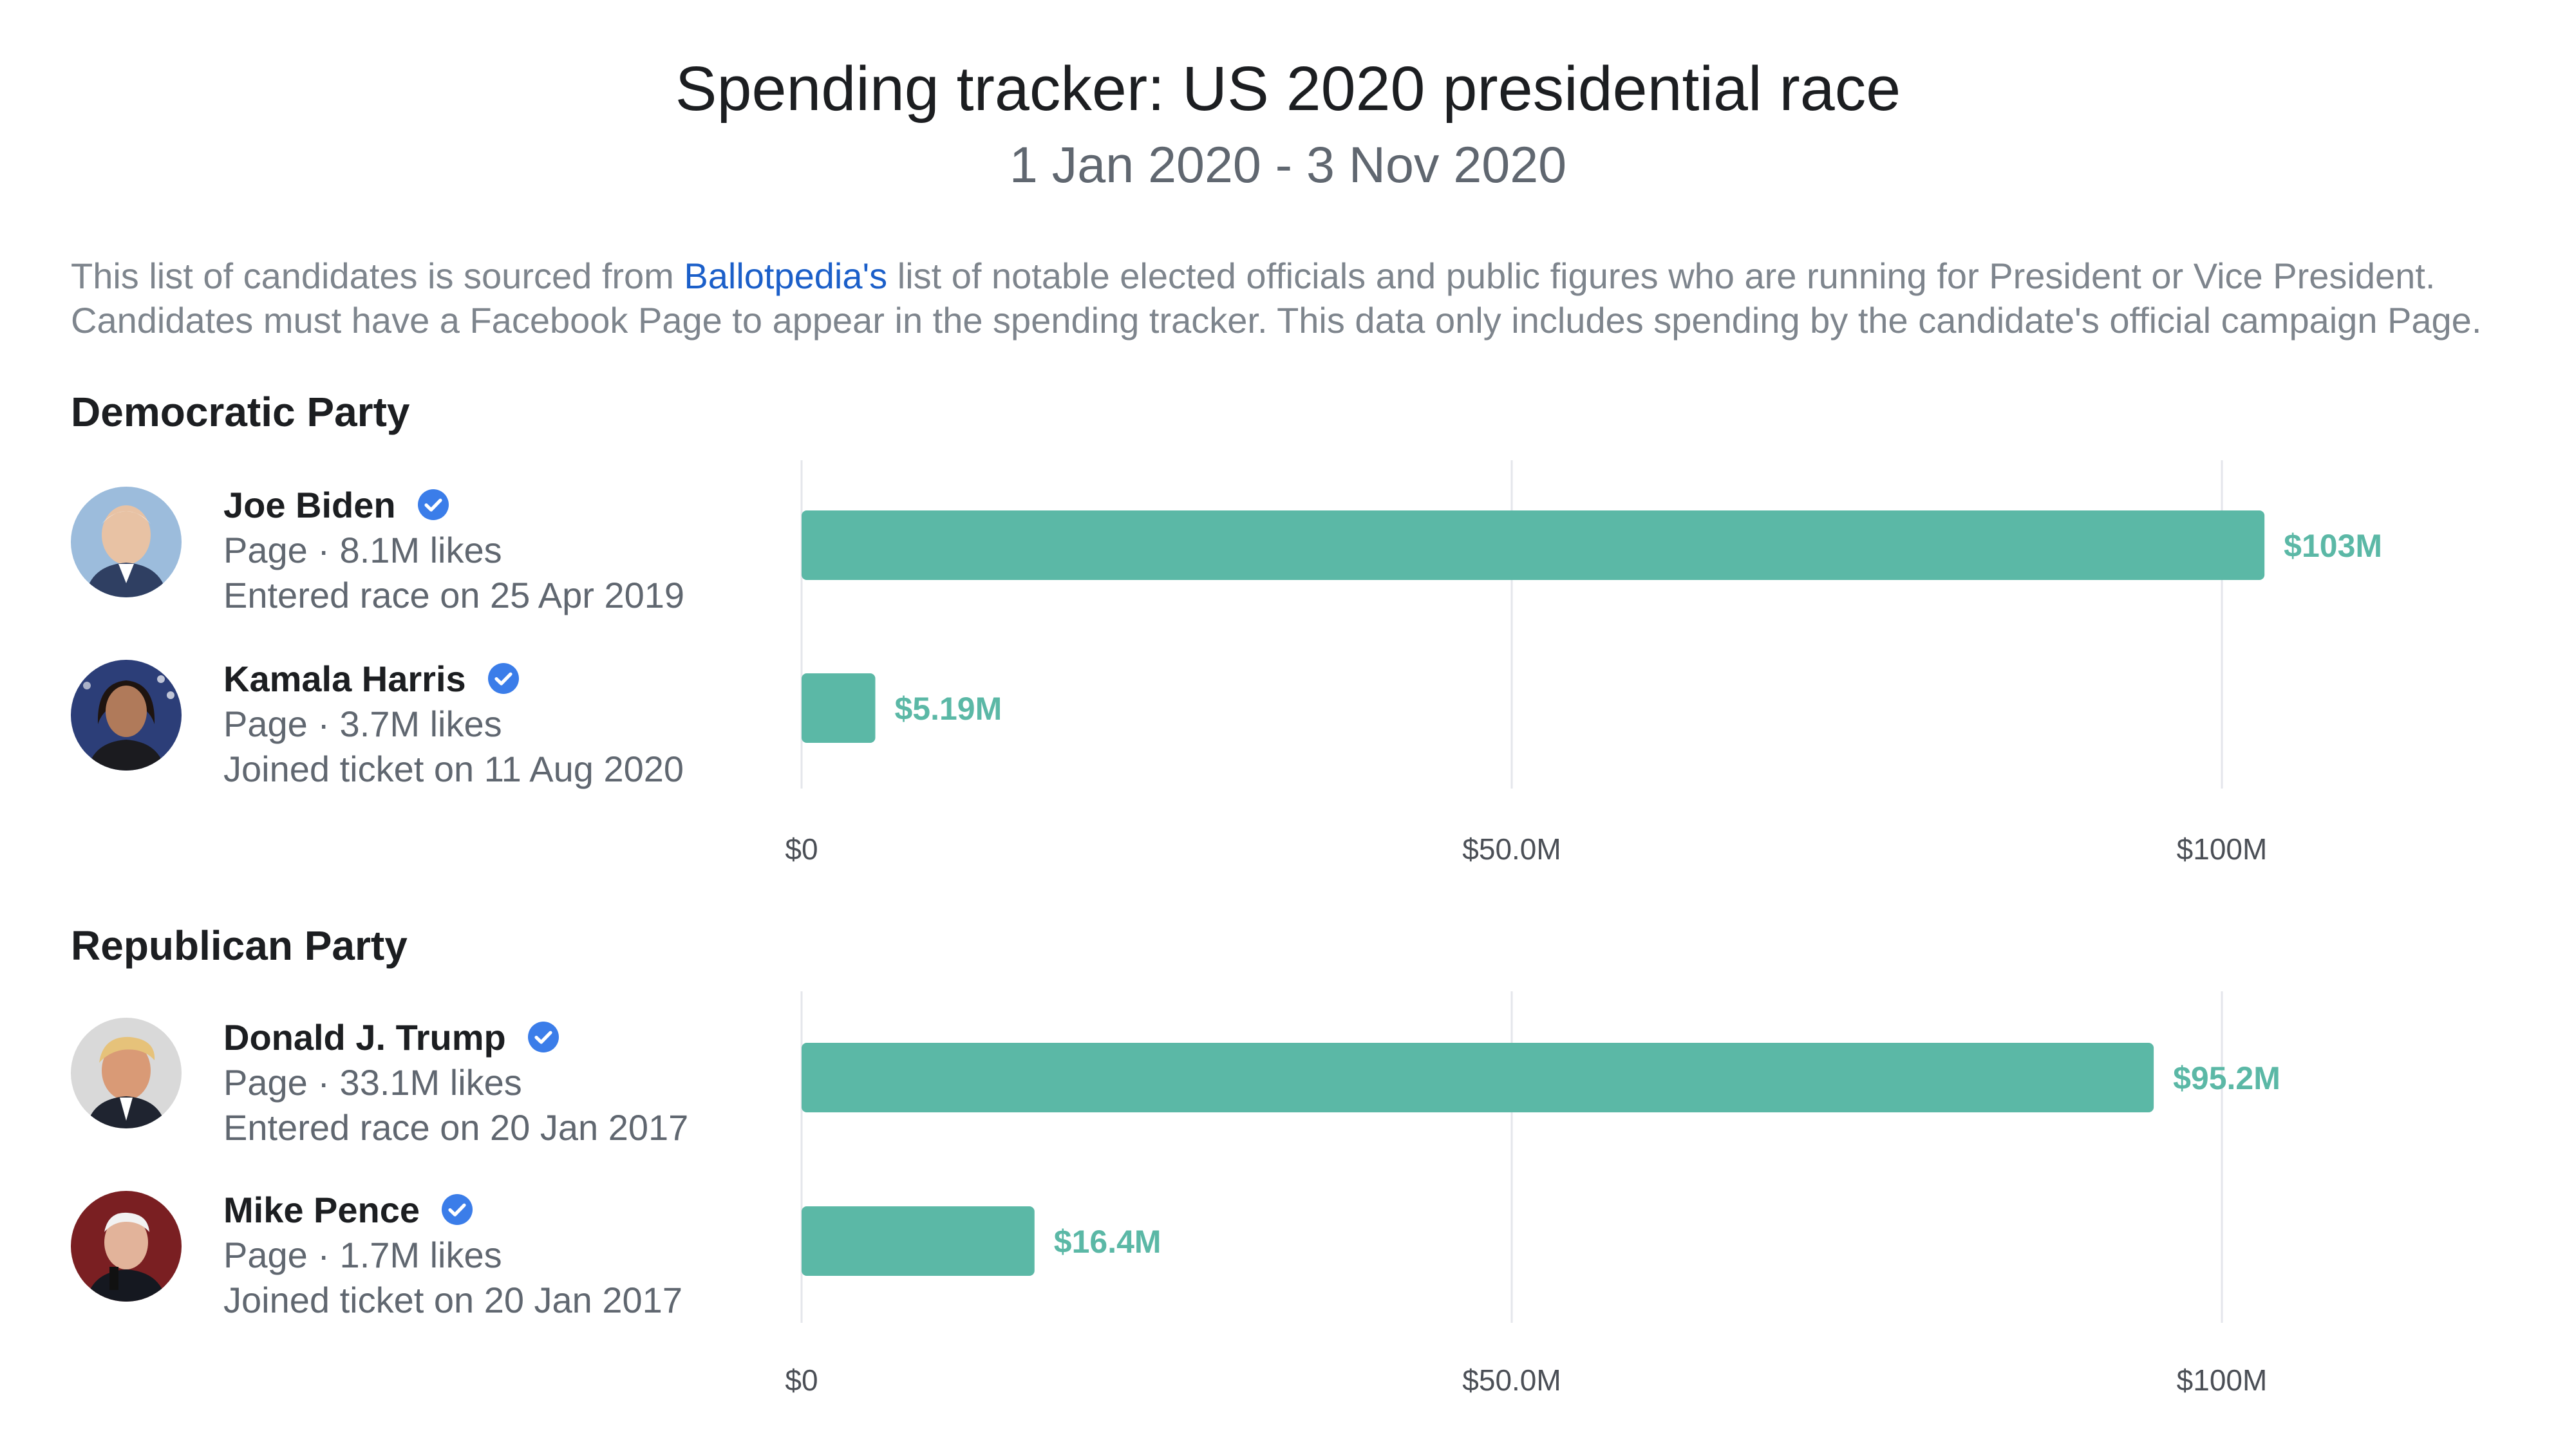 The width and height of the screenshot is (2576, 1449). I want to click on candidate-status: Entered race on 20 Jan 2017, so click(456, 1127).